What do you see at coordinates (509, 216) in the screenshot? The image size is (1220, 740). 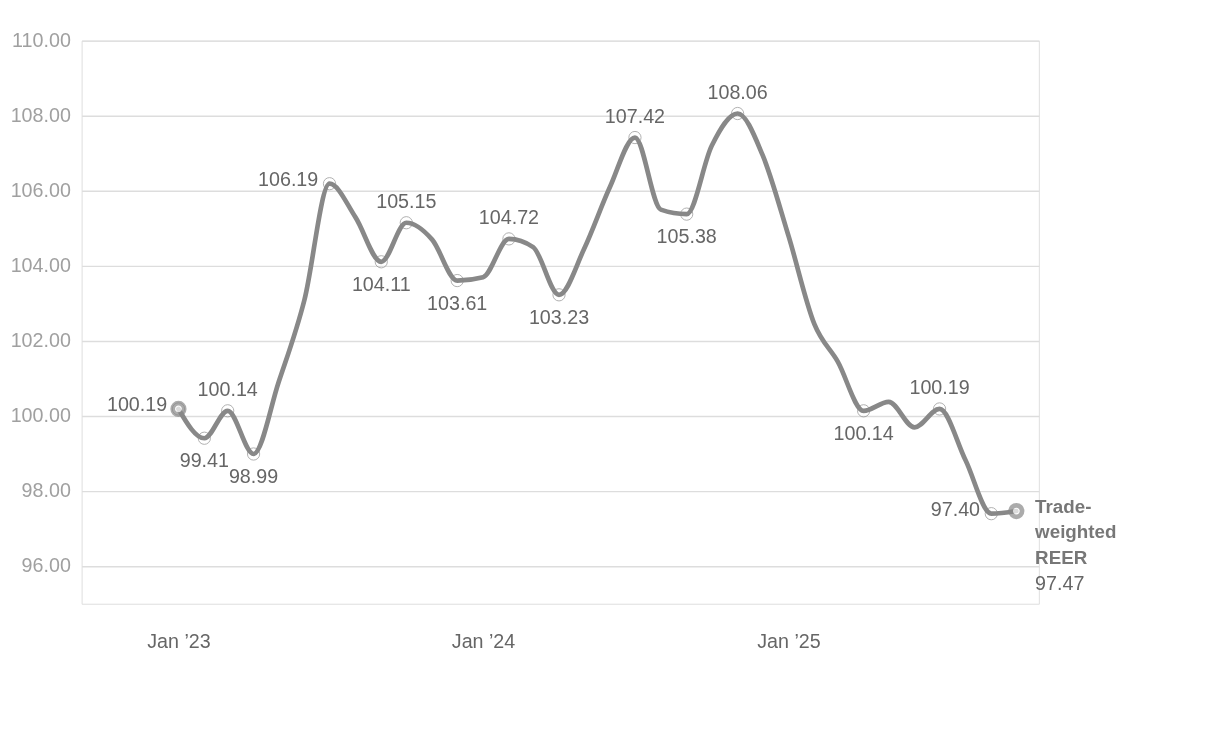 I see `data-label: 104.72` at bounding box center [509, 216].